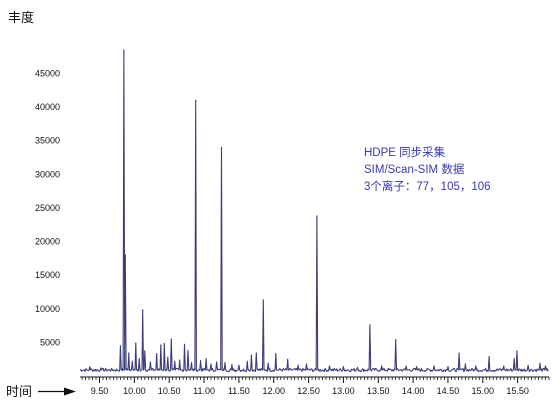  What do you see at coordinates (427, 186) in the screenshot?
I see `annotation-line: 3个离子：77，105，106` at bounding box center [427, 186].